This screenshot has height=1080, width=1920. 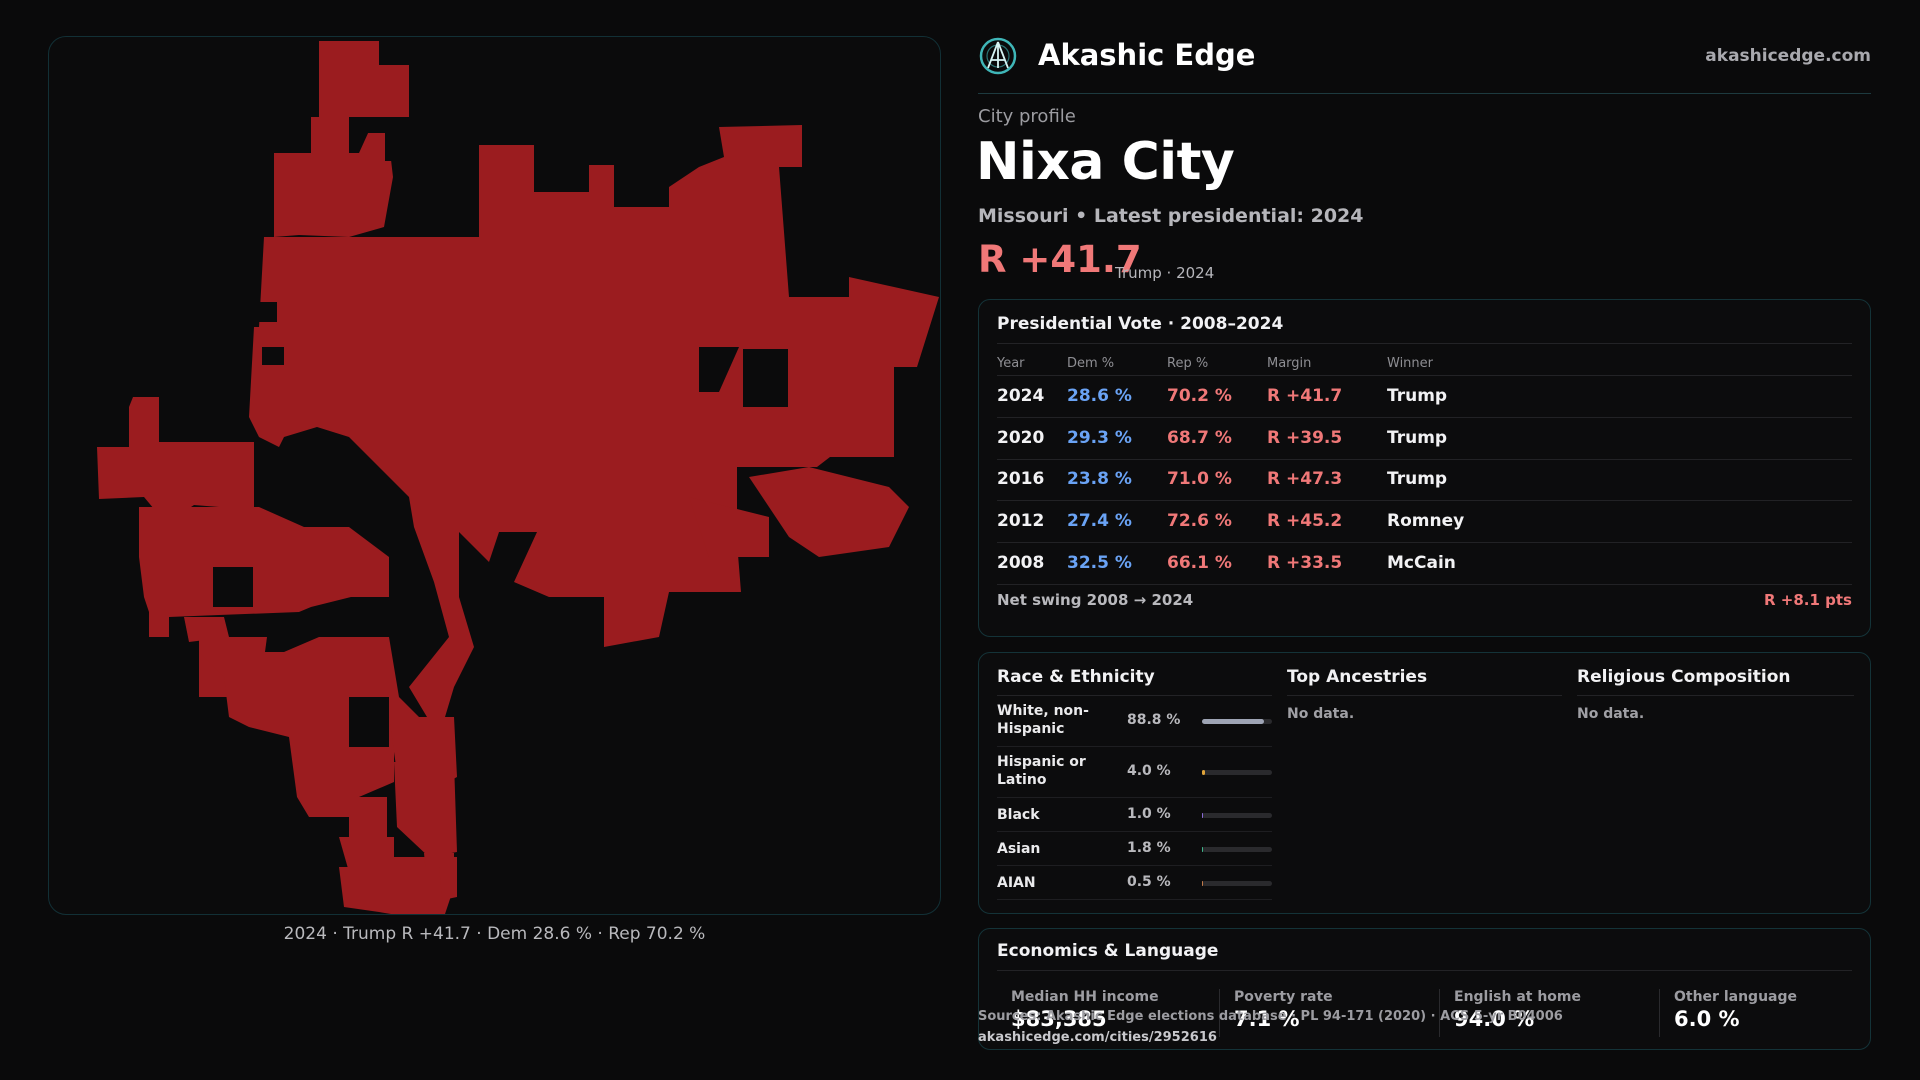 I want to click on race-value: 0.5 %, so click(x=1149, y=882).